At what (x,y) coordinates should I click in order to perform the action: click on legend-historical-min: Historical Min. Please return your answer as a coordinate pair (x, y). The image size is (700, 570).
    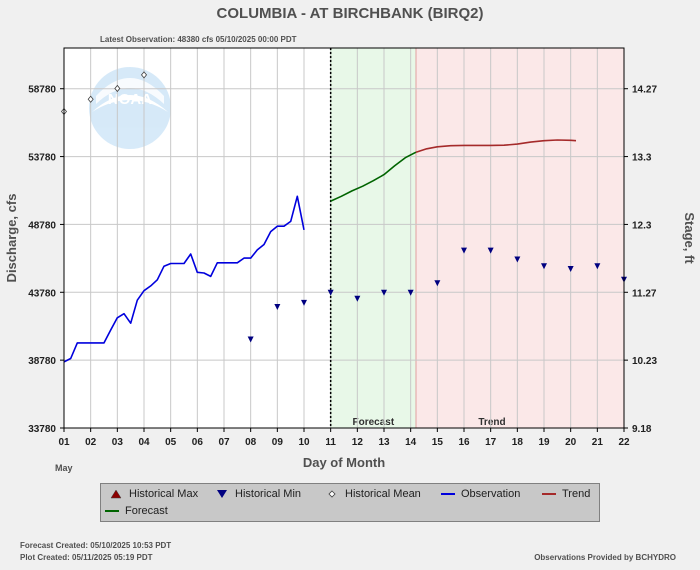
    Looking at the image, I should click on (258, 494).